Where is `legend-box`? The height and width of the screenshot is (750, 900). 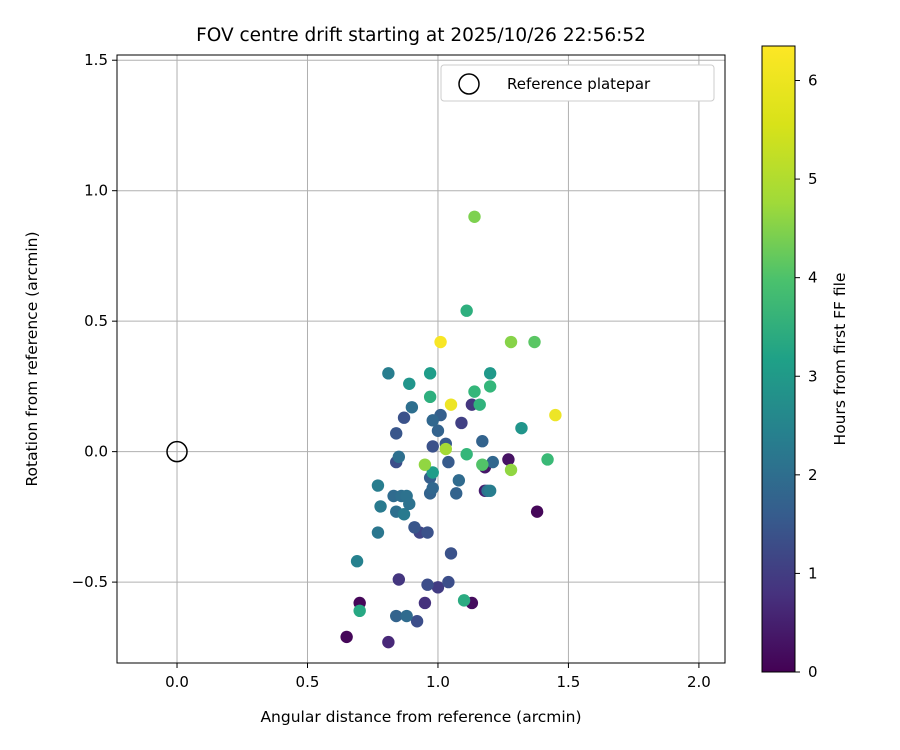
legend-box is located at coordinates (577, 83).